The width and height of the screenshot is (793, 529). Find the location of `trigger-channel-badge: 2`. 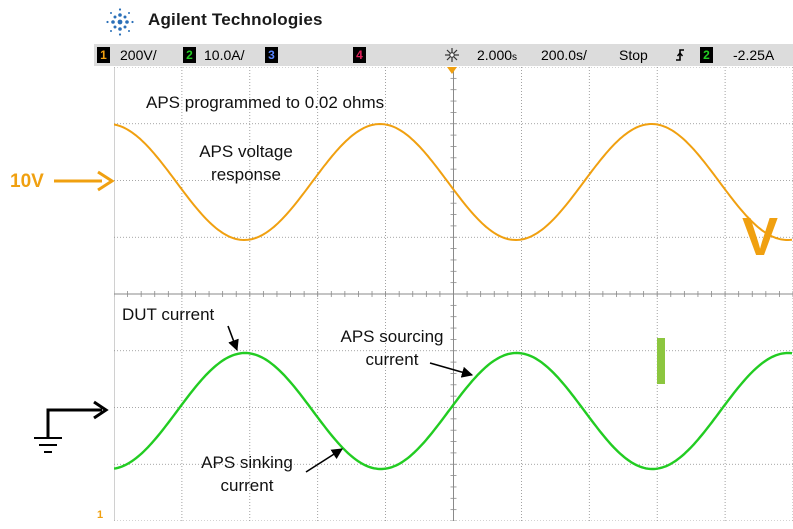

trigger-channel-badge: 2 is located at coordinates (706, 55).